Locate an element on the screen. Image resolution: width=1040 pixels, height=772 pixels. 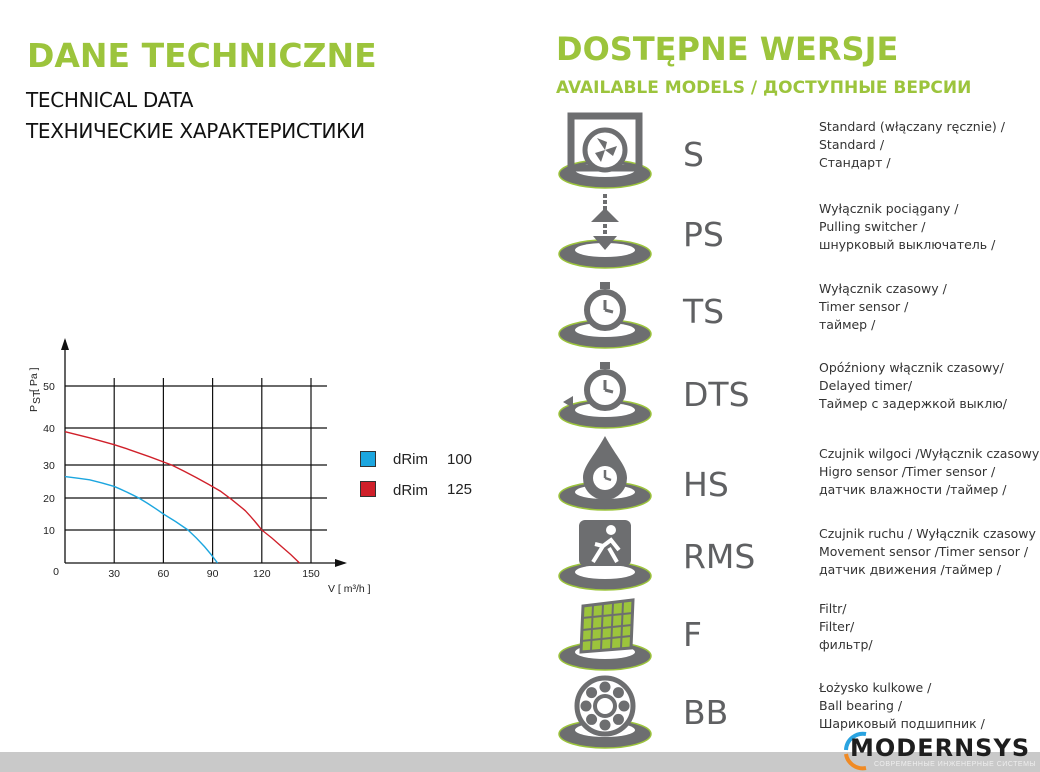
legend-size-125: 125 is located at coordinates (460, 489).